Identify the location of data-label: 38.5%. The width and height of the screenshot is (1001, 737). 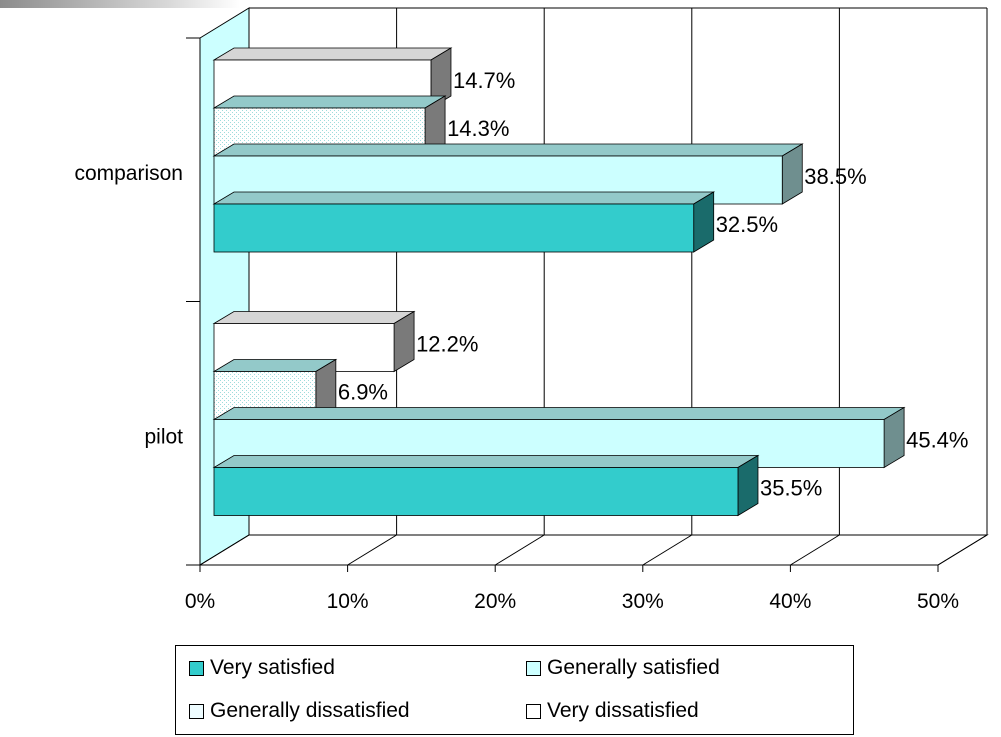
(835, 176).